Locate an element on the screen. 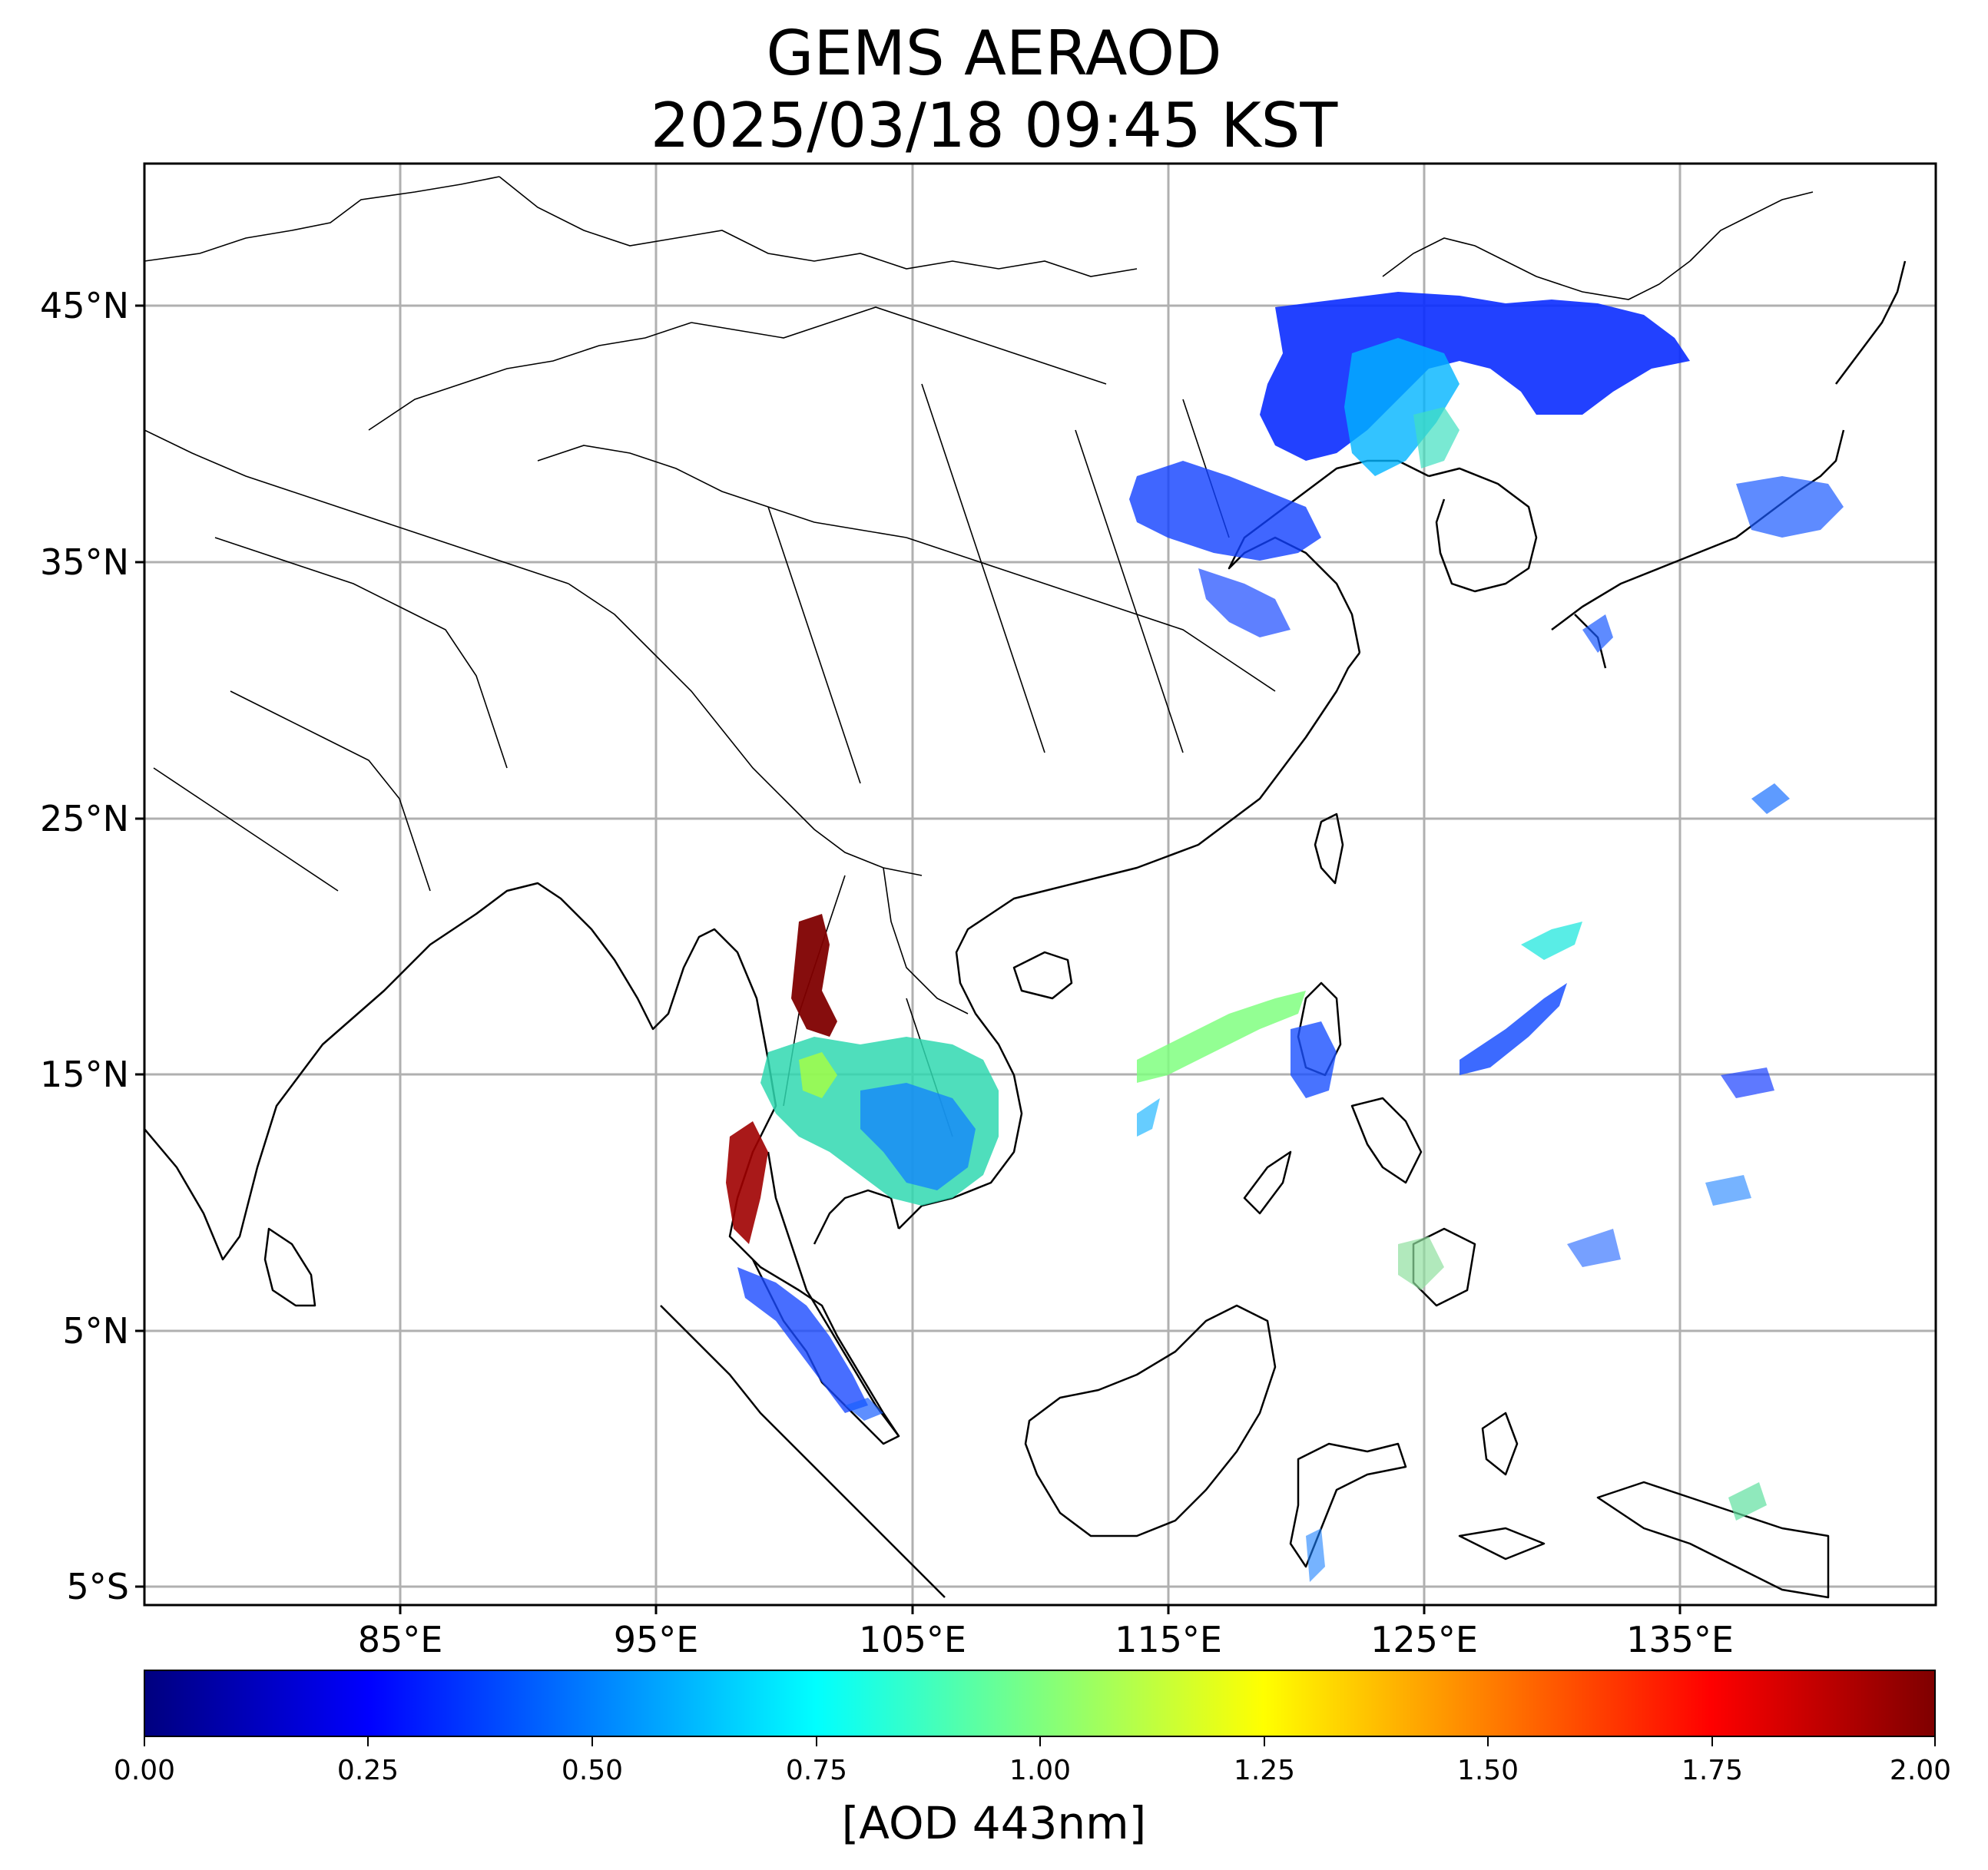 The width and height of the screenshot is (1988, 1870). lon-label-95e: 95°E is located at coordinates (656, 1640).